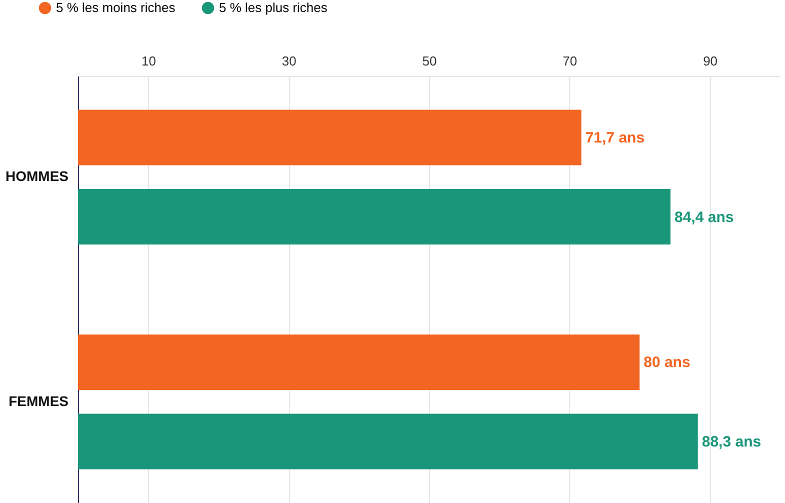  I want to click on x-tick-label: 50, so click(429, 61).